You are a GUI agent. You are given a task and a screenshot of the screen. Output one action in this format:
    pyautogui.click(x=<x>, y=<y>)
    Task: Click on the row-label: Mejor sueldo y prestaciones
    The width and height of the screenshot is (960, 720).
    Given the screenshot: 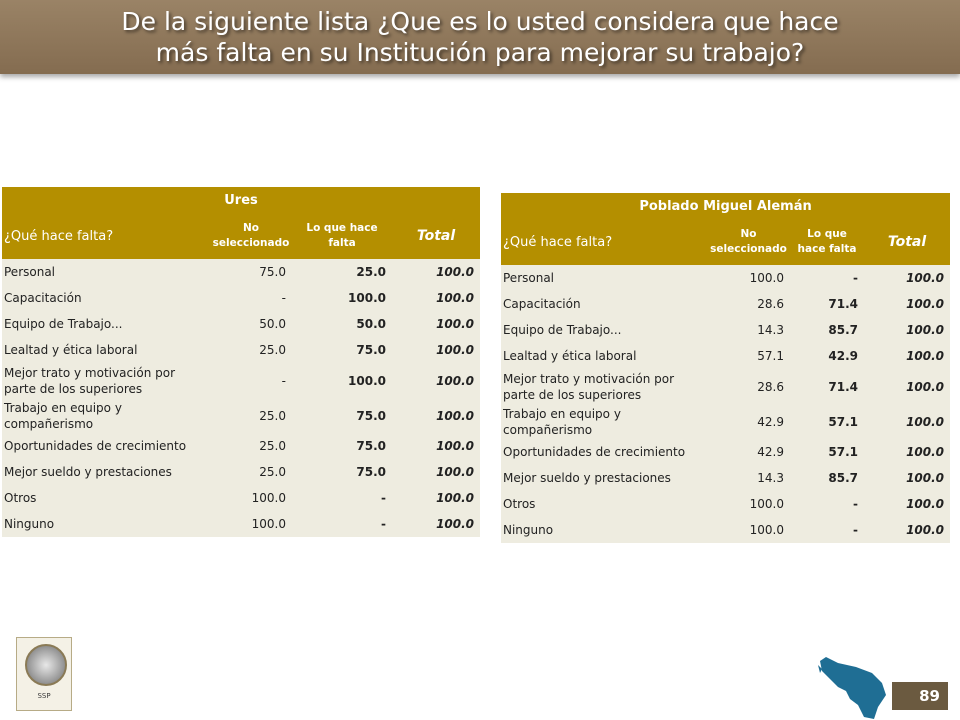 What is the action you would take?
    pyautogui.click(x=604, y=478)
    